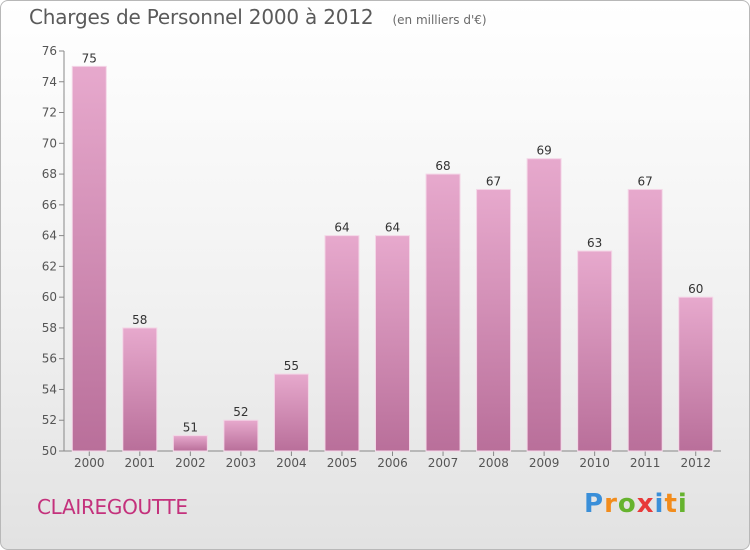 The width and height of the screenshot is (750, 550). What do you see at coordinates (49, 82) in the screenshot?
I see `y-tick-label: 74` at bounding box center [49, 82].